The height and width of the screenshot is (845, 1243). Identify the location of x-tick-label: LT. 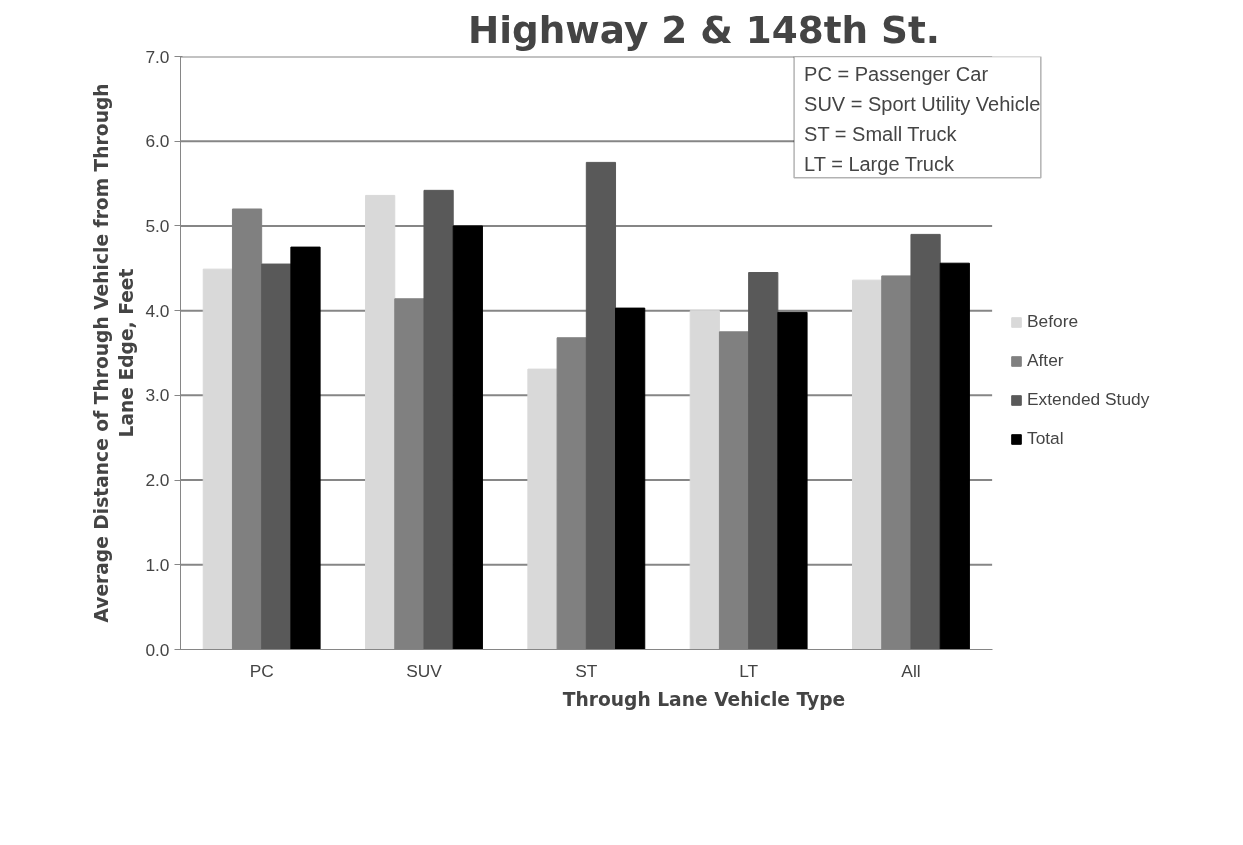
(749, 670).